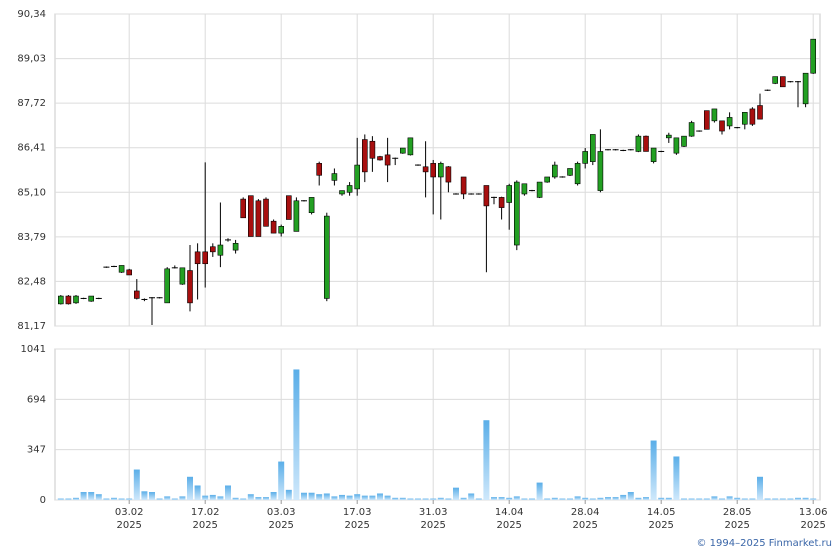 This screenshot has height=550, width=840. Describe the element at coordinates (36, 450) in the screenshot. I see `y-tick-label: 347` at that location.